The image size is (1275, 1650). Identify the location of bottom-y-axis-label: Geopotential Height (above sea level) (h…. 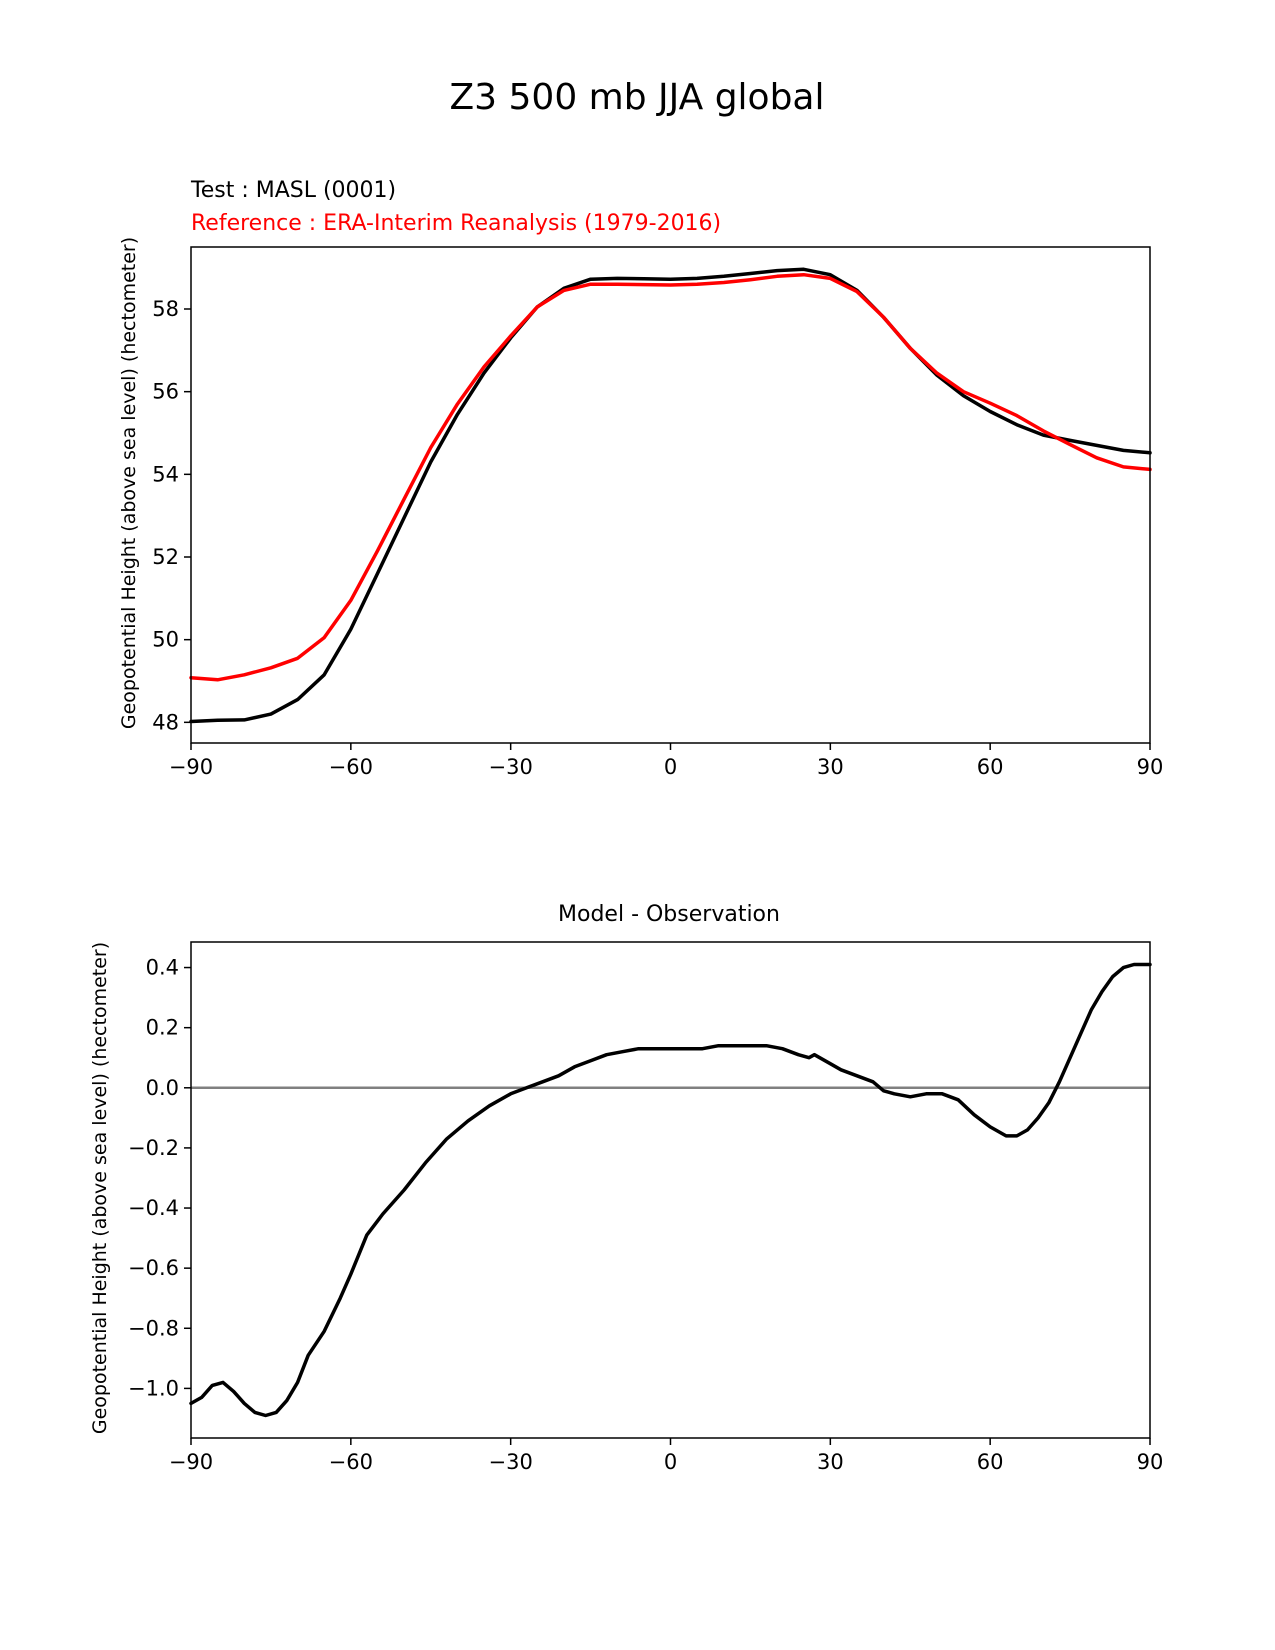
(100, 1188).